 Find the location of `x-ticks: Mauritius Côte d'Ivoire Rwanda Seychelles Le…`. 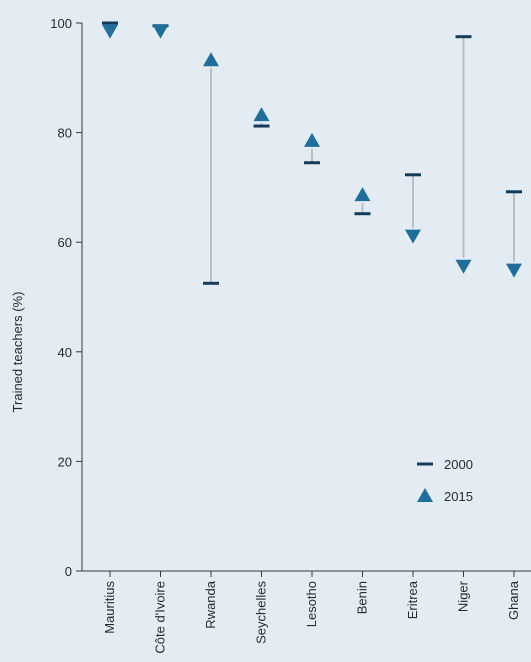

x-ticks: Mauritius Côte d'Ivoire Rwanda Seychelles Le… is located at coordinates (311, 612).